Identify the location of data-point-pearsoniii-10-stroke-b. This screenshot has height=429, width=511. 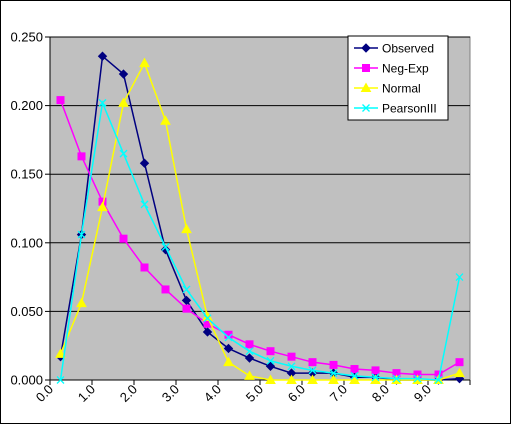
(270, 360).